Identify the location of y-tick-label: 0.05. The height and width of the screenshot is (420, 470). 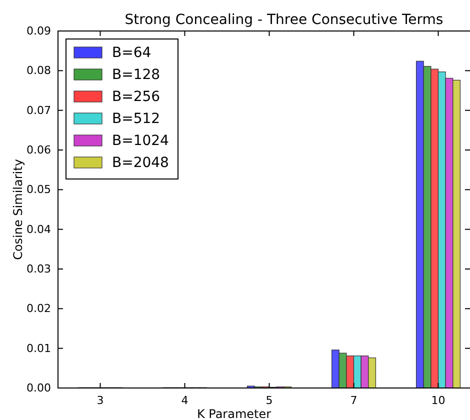
(38, 189).